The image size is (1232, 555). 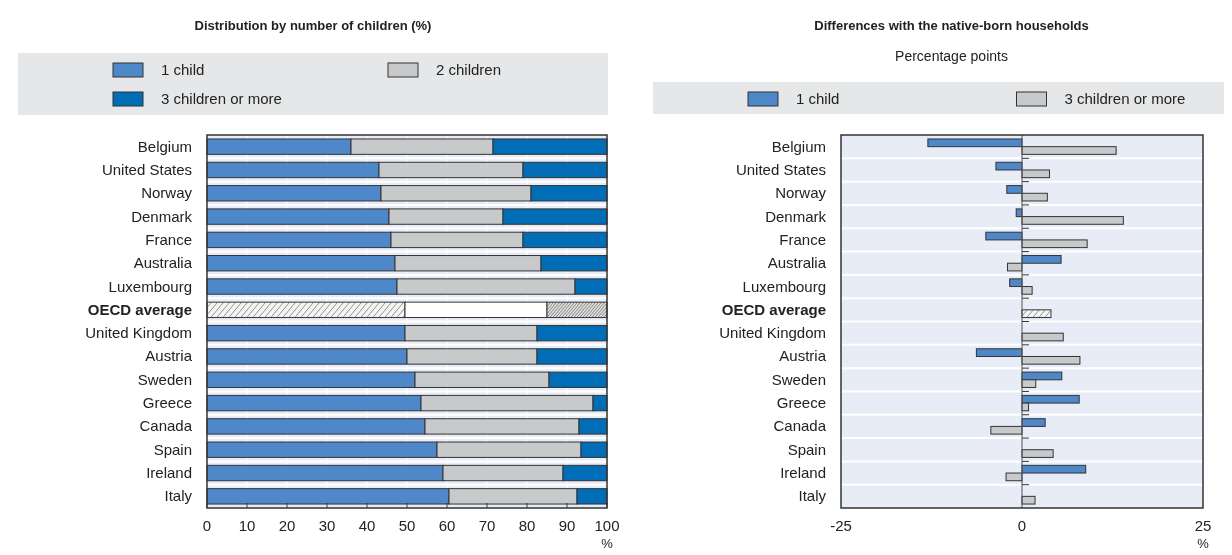 What do you see at coordinates (951, 56) in the screenshot?
I see `chart-subtitle: Percentage points` at bounding box center [951, 56].